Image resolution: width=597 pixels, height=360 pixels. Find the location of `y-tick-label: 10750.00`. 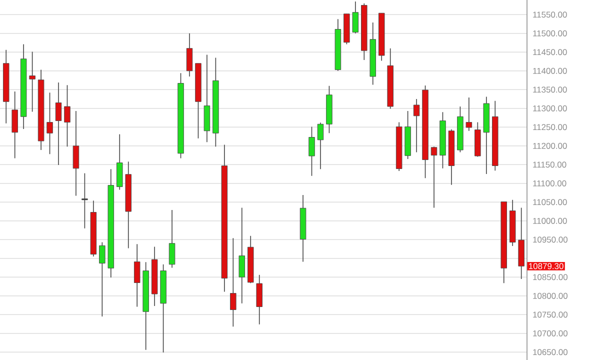

y-tick-label: 10750.00 is located at coordinates (550, 315).